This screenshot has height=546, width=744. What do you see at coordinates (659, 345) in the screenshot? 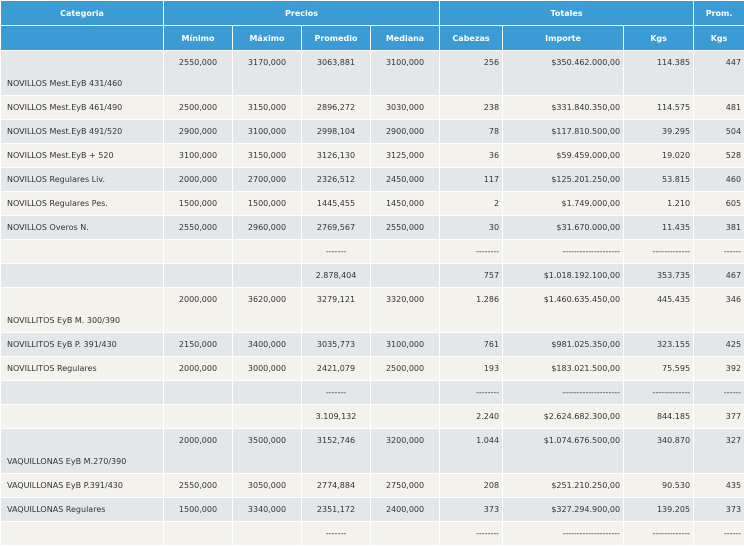
I see `cell-kgs: 323.155` at bounding box center [659, 345].